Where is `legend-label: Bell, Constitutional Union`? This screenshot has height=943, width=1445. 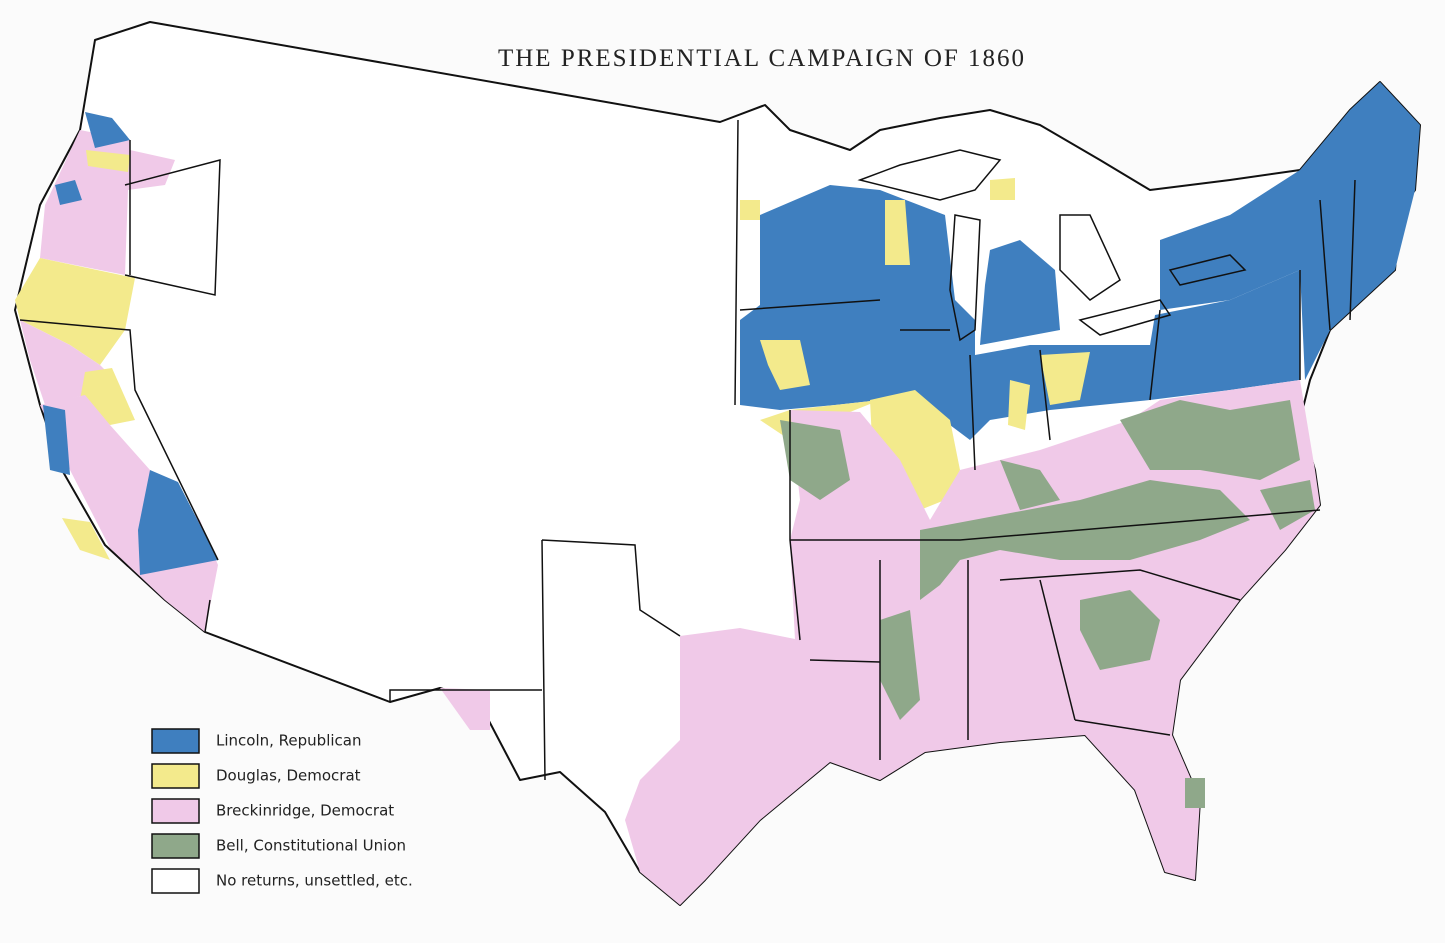 legend-label: Bell, Constitutional Union is located at coordinates (311, 846).